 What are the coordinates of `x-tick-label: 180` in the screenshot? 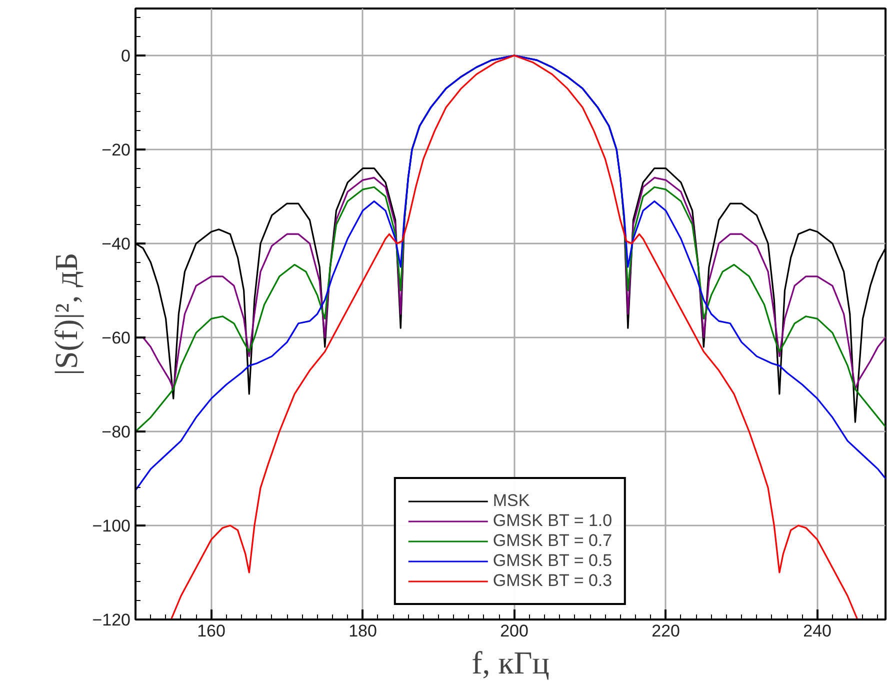 It's located at (362, 631).